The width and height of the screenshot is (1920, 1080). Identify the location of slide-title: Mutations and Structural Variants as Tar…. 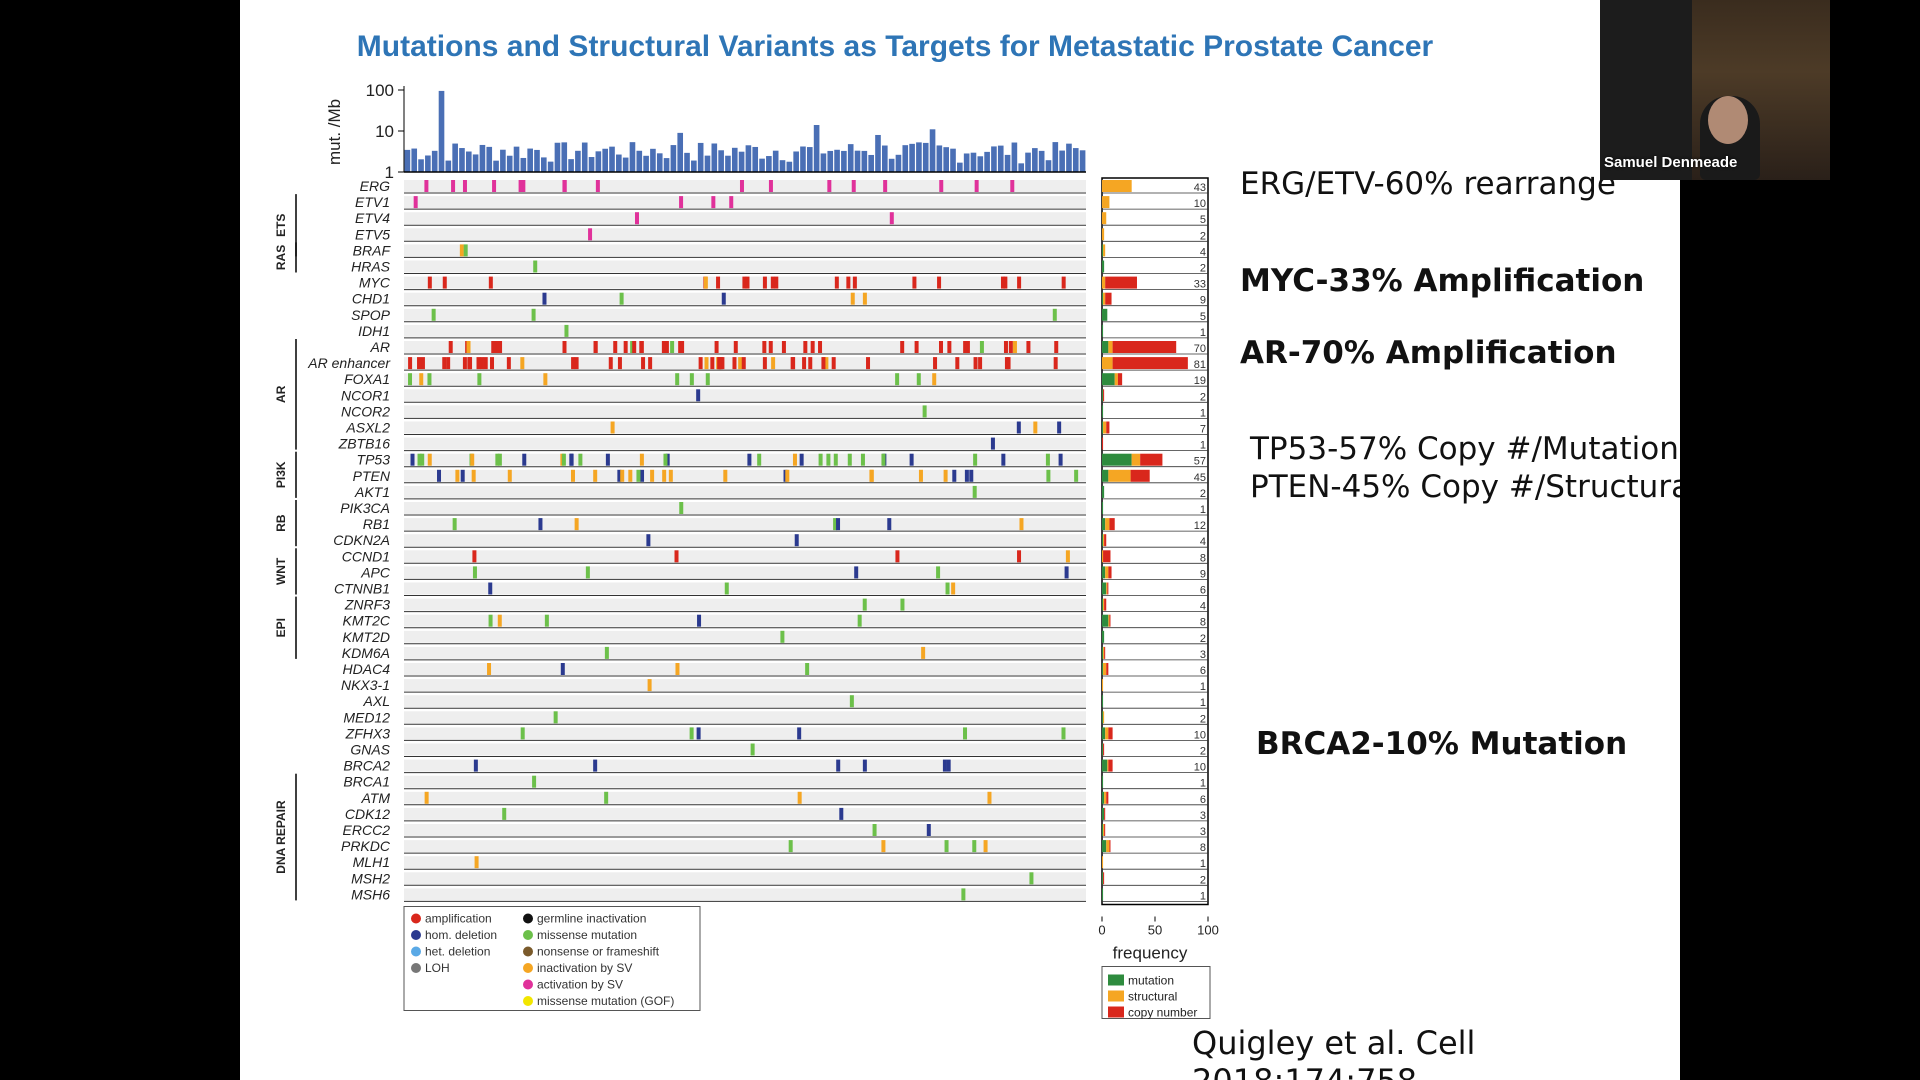
(895, 46).